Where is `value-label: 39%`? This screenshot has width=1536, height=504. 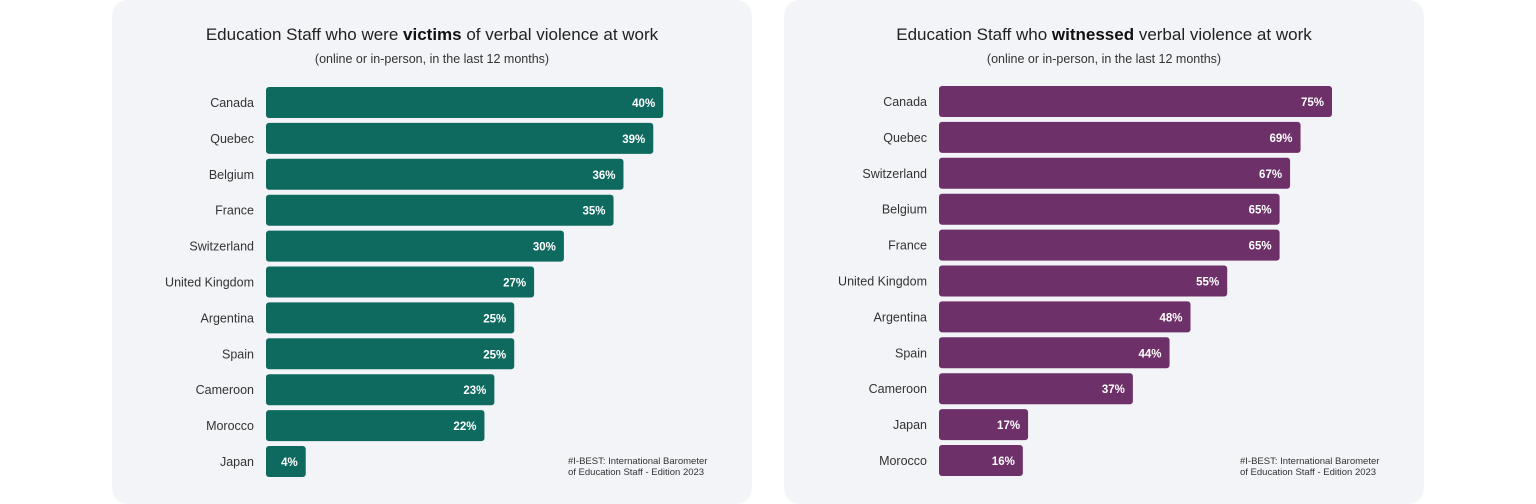 value-label: 39% is located at coordinates (633, 140).